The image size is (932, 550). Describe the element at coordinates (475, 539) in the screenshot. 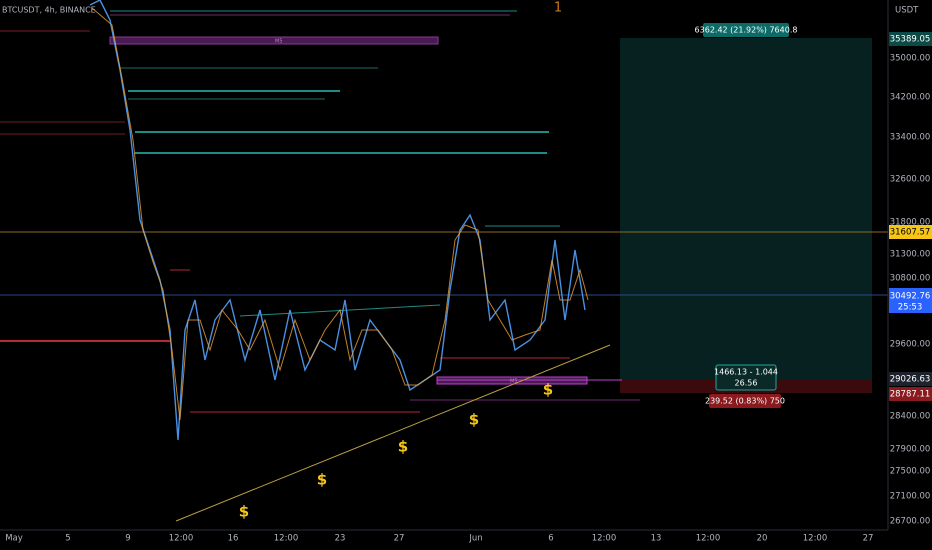

I see `x-tick-label: Jun` at that location.